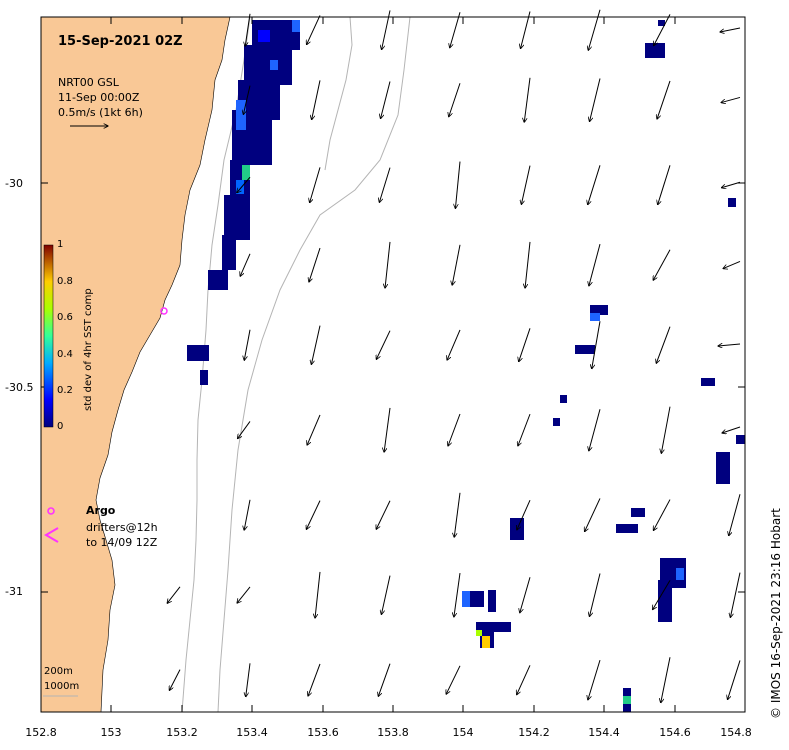 This screenshot has width=789, height=750. What do you see at coordinates (88, 82) in the screenshot?
I see `product-name: NRT00 GSL` at bounding box center [88, 82].